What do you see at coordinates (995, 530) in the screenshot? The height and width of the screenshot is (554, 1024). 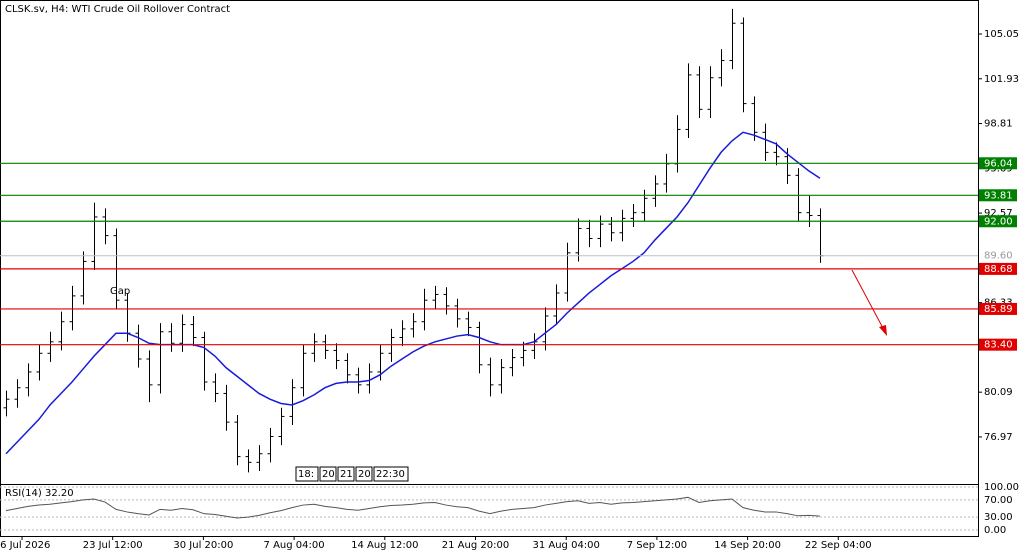 I see `rsi-tick-label: 0.00` at bounding box center [995, 530].